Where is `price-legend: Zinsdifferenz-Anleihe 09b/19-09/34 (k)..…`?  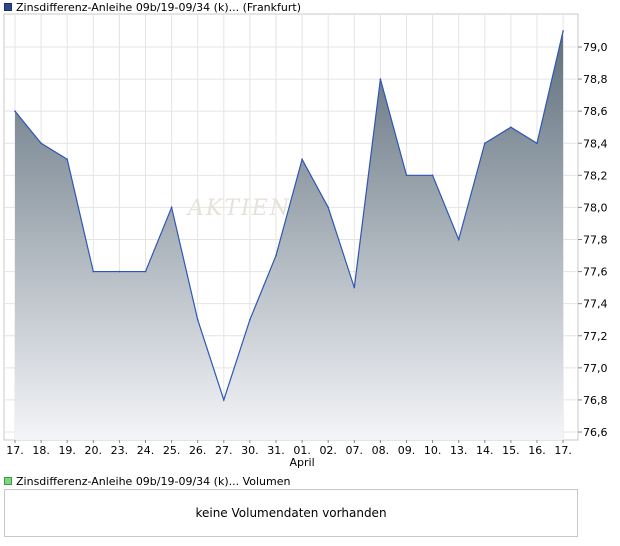 price-legend: Zinsdifferenz-Anleihe 09b/19-09/34 (k)..… is located at coordinates (152, 7).